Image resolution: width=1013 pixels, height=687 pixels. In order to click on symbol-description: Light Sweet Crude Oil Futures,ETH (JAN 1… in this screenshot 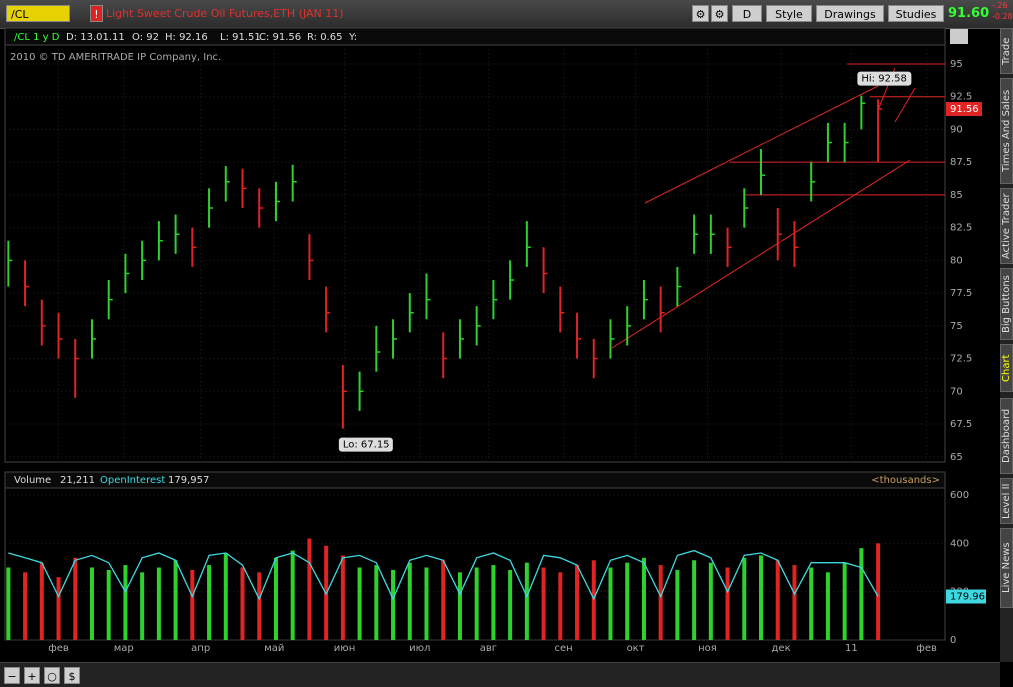, I will do `click(225, 13)`.